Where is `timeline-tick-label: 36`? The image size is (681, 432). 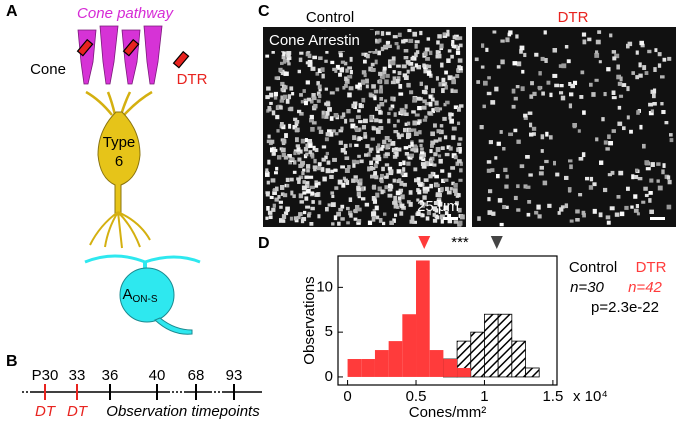
timeline-tick-label: 36 is located at coordinates (110, 375).